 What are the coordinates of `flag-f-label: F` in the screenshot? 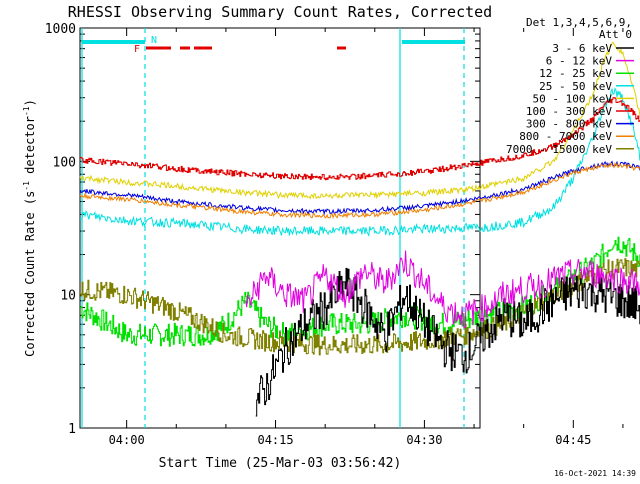 It's located at (137, 49).